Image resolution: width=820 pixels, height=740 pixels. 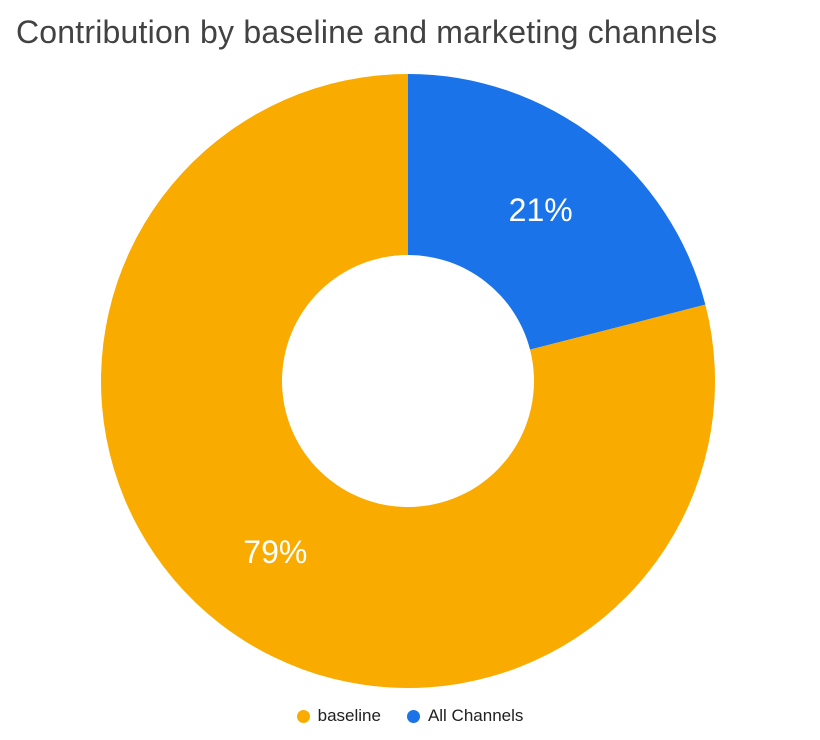 I want to click on chart-legend: baseline All Channels, so click(x=410, y=720).